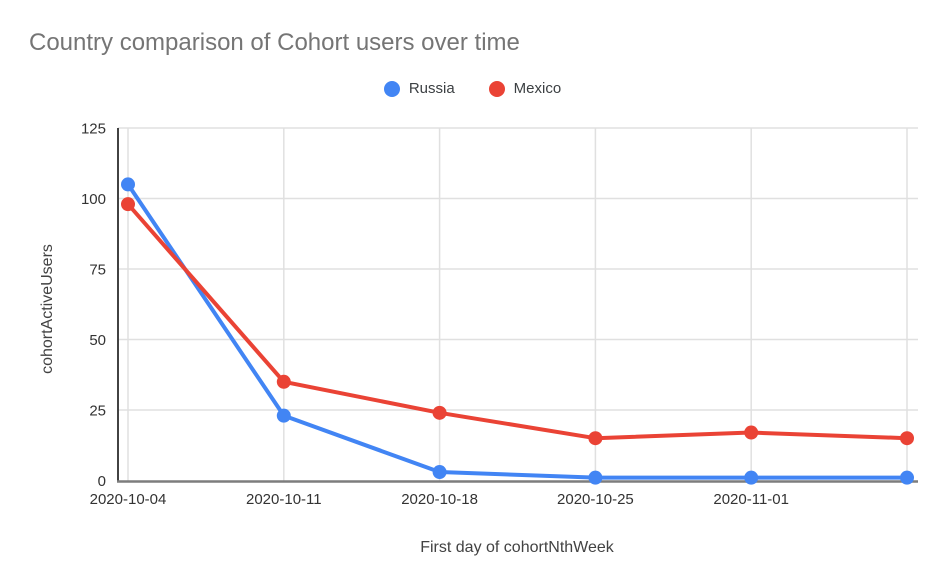  Describe the element at coordinates (102, 481) in the screenshot. I see `y-tick-label-0: 0` at that location.